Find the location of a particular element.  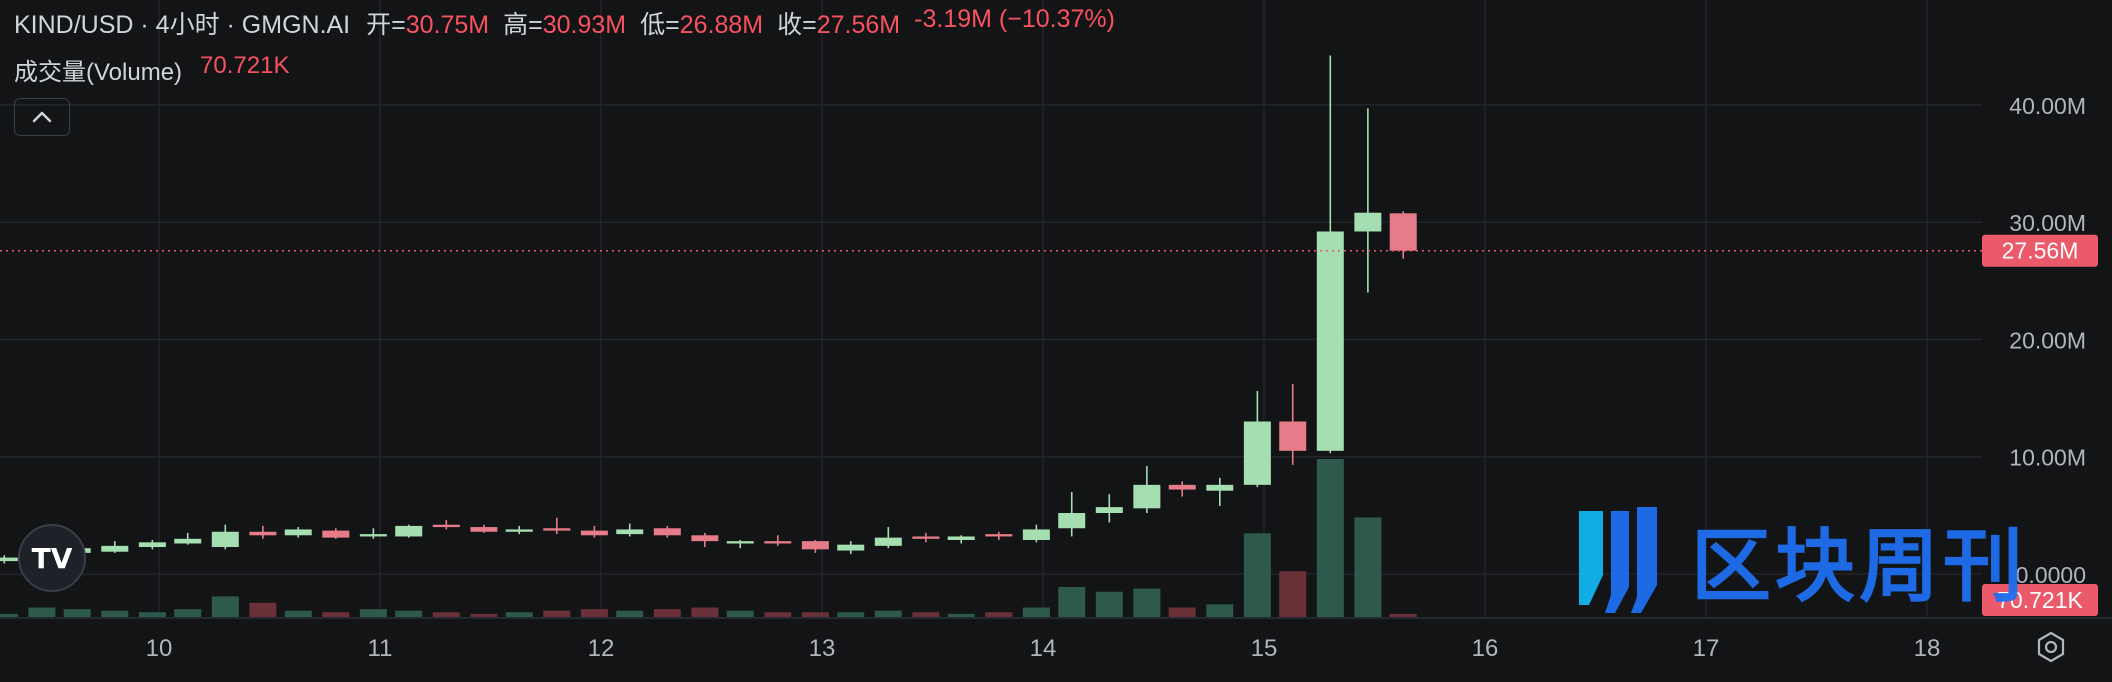

watermark: 区块周刊 is located at coordinates (1801, 560).